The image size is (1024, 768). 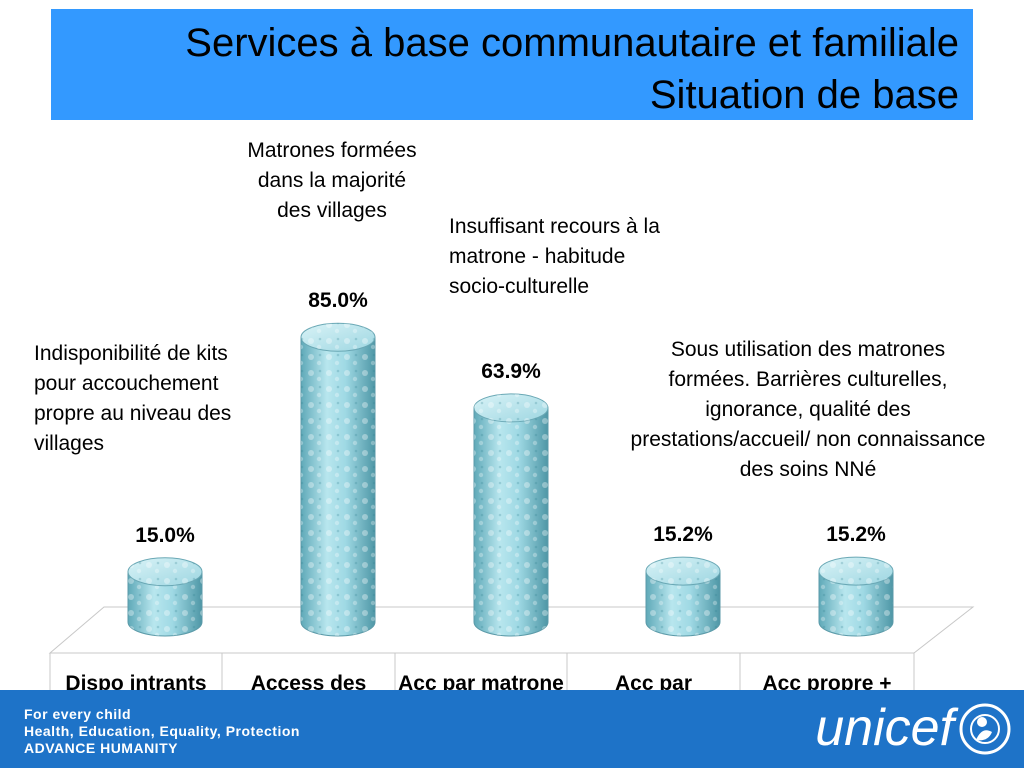 I want to click on footer-line-2: Health, Education, Equality, Protection, so click(x=162, y=731).